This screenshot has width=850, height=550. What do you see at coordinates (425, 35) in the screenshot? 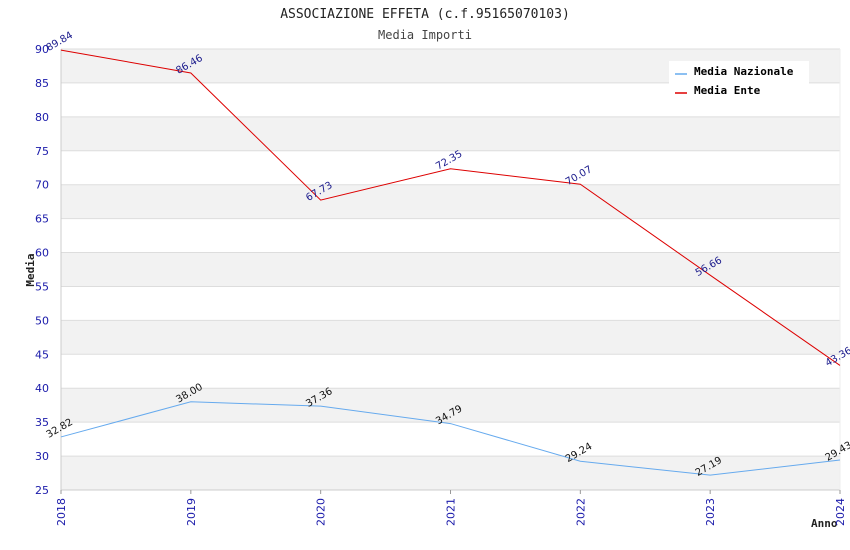
I see `chart-subtitle: Media Importi` at bounding box center [425, 35].